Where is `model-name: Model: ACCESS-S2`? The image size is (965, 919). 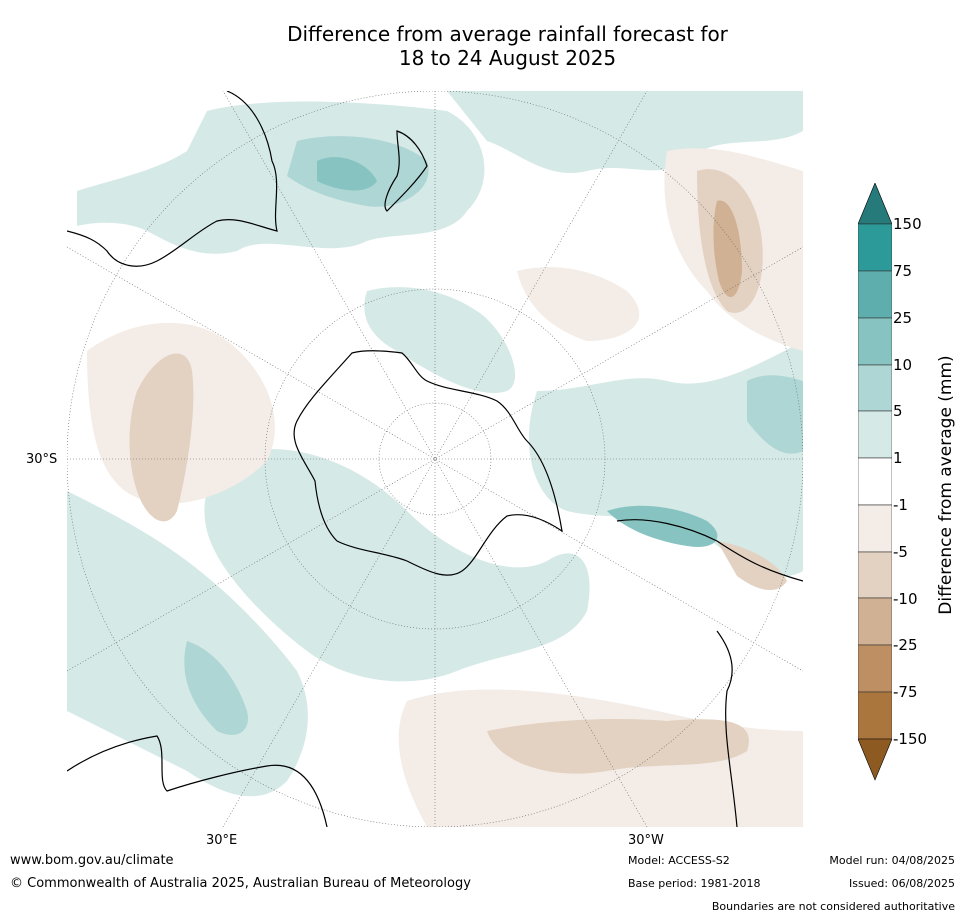 model-name: Model: ACCESS-S2 is located at coordinates (679, 860).